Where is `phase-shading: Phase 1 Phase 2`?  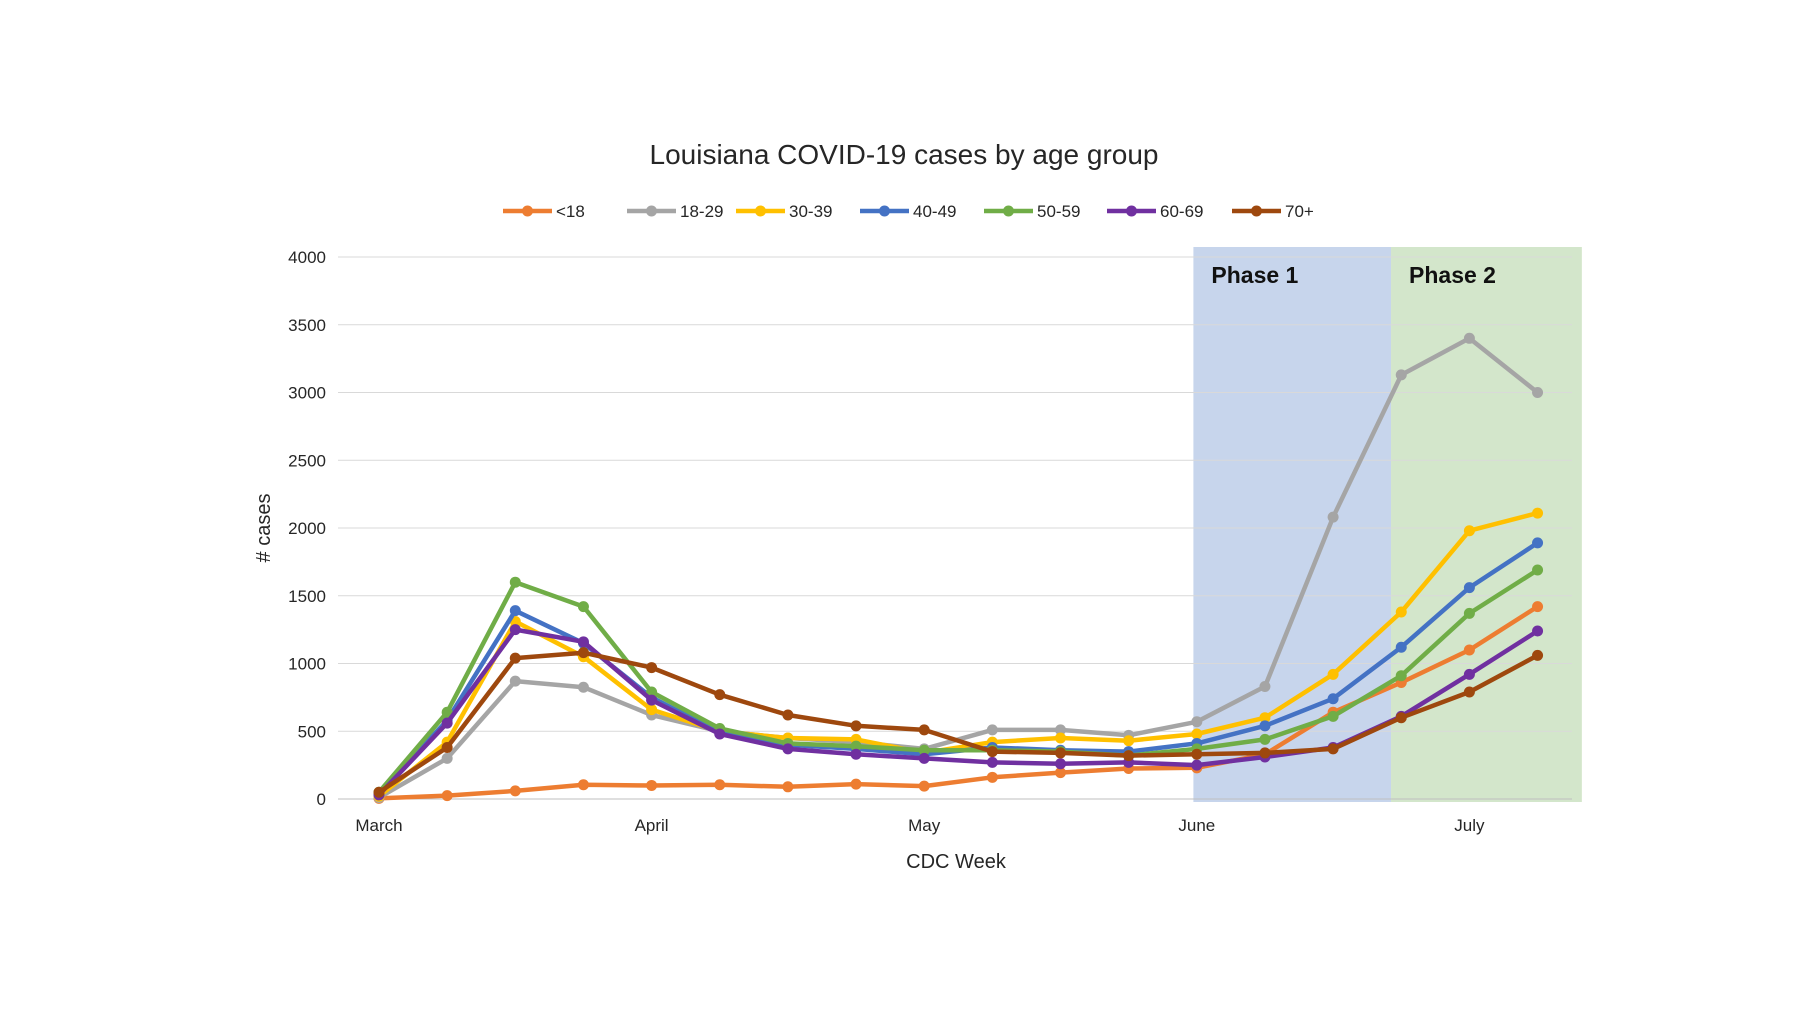 phase-shading: Phase 1 Phase 2 is located at coordinates (1387, 524).